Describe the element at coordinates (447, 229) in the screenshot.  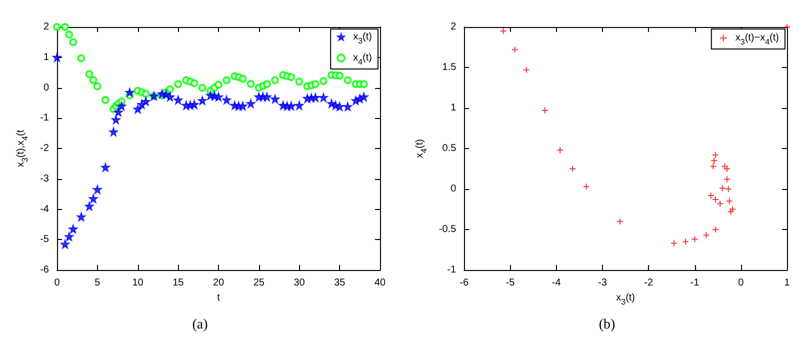
I see `y-tick-label: -0.5` at that location.